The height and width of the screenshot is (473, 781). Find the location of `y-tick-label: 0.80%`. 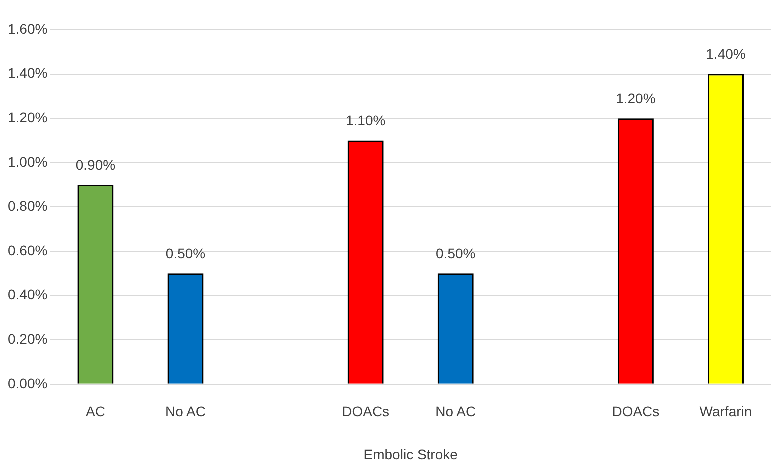

y-tick-label: 0.80% is located at coordinates (28, 206).